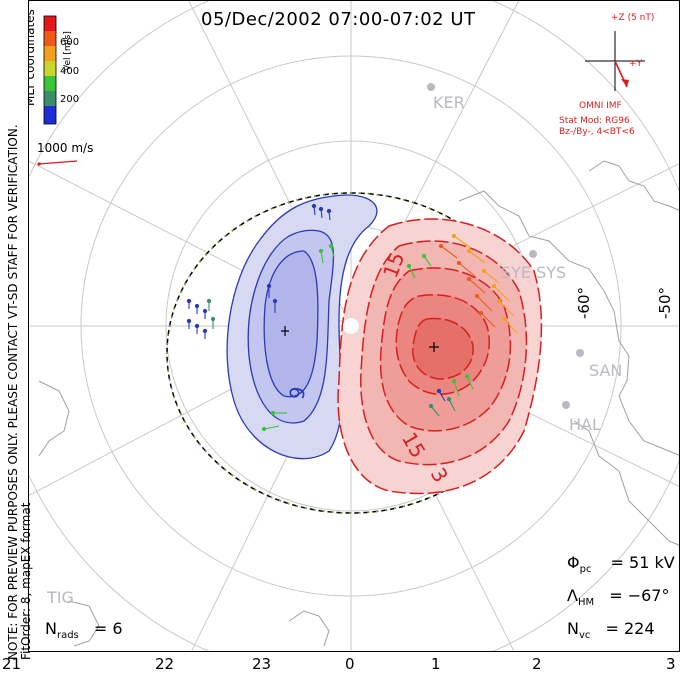  Describe the element at coordinates (585, 424) in the screenshot. I see `station-hal: HAL` at that location.